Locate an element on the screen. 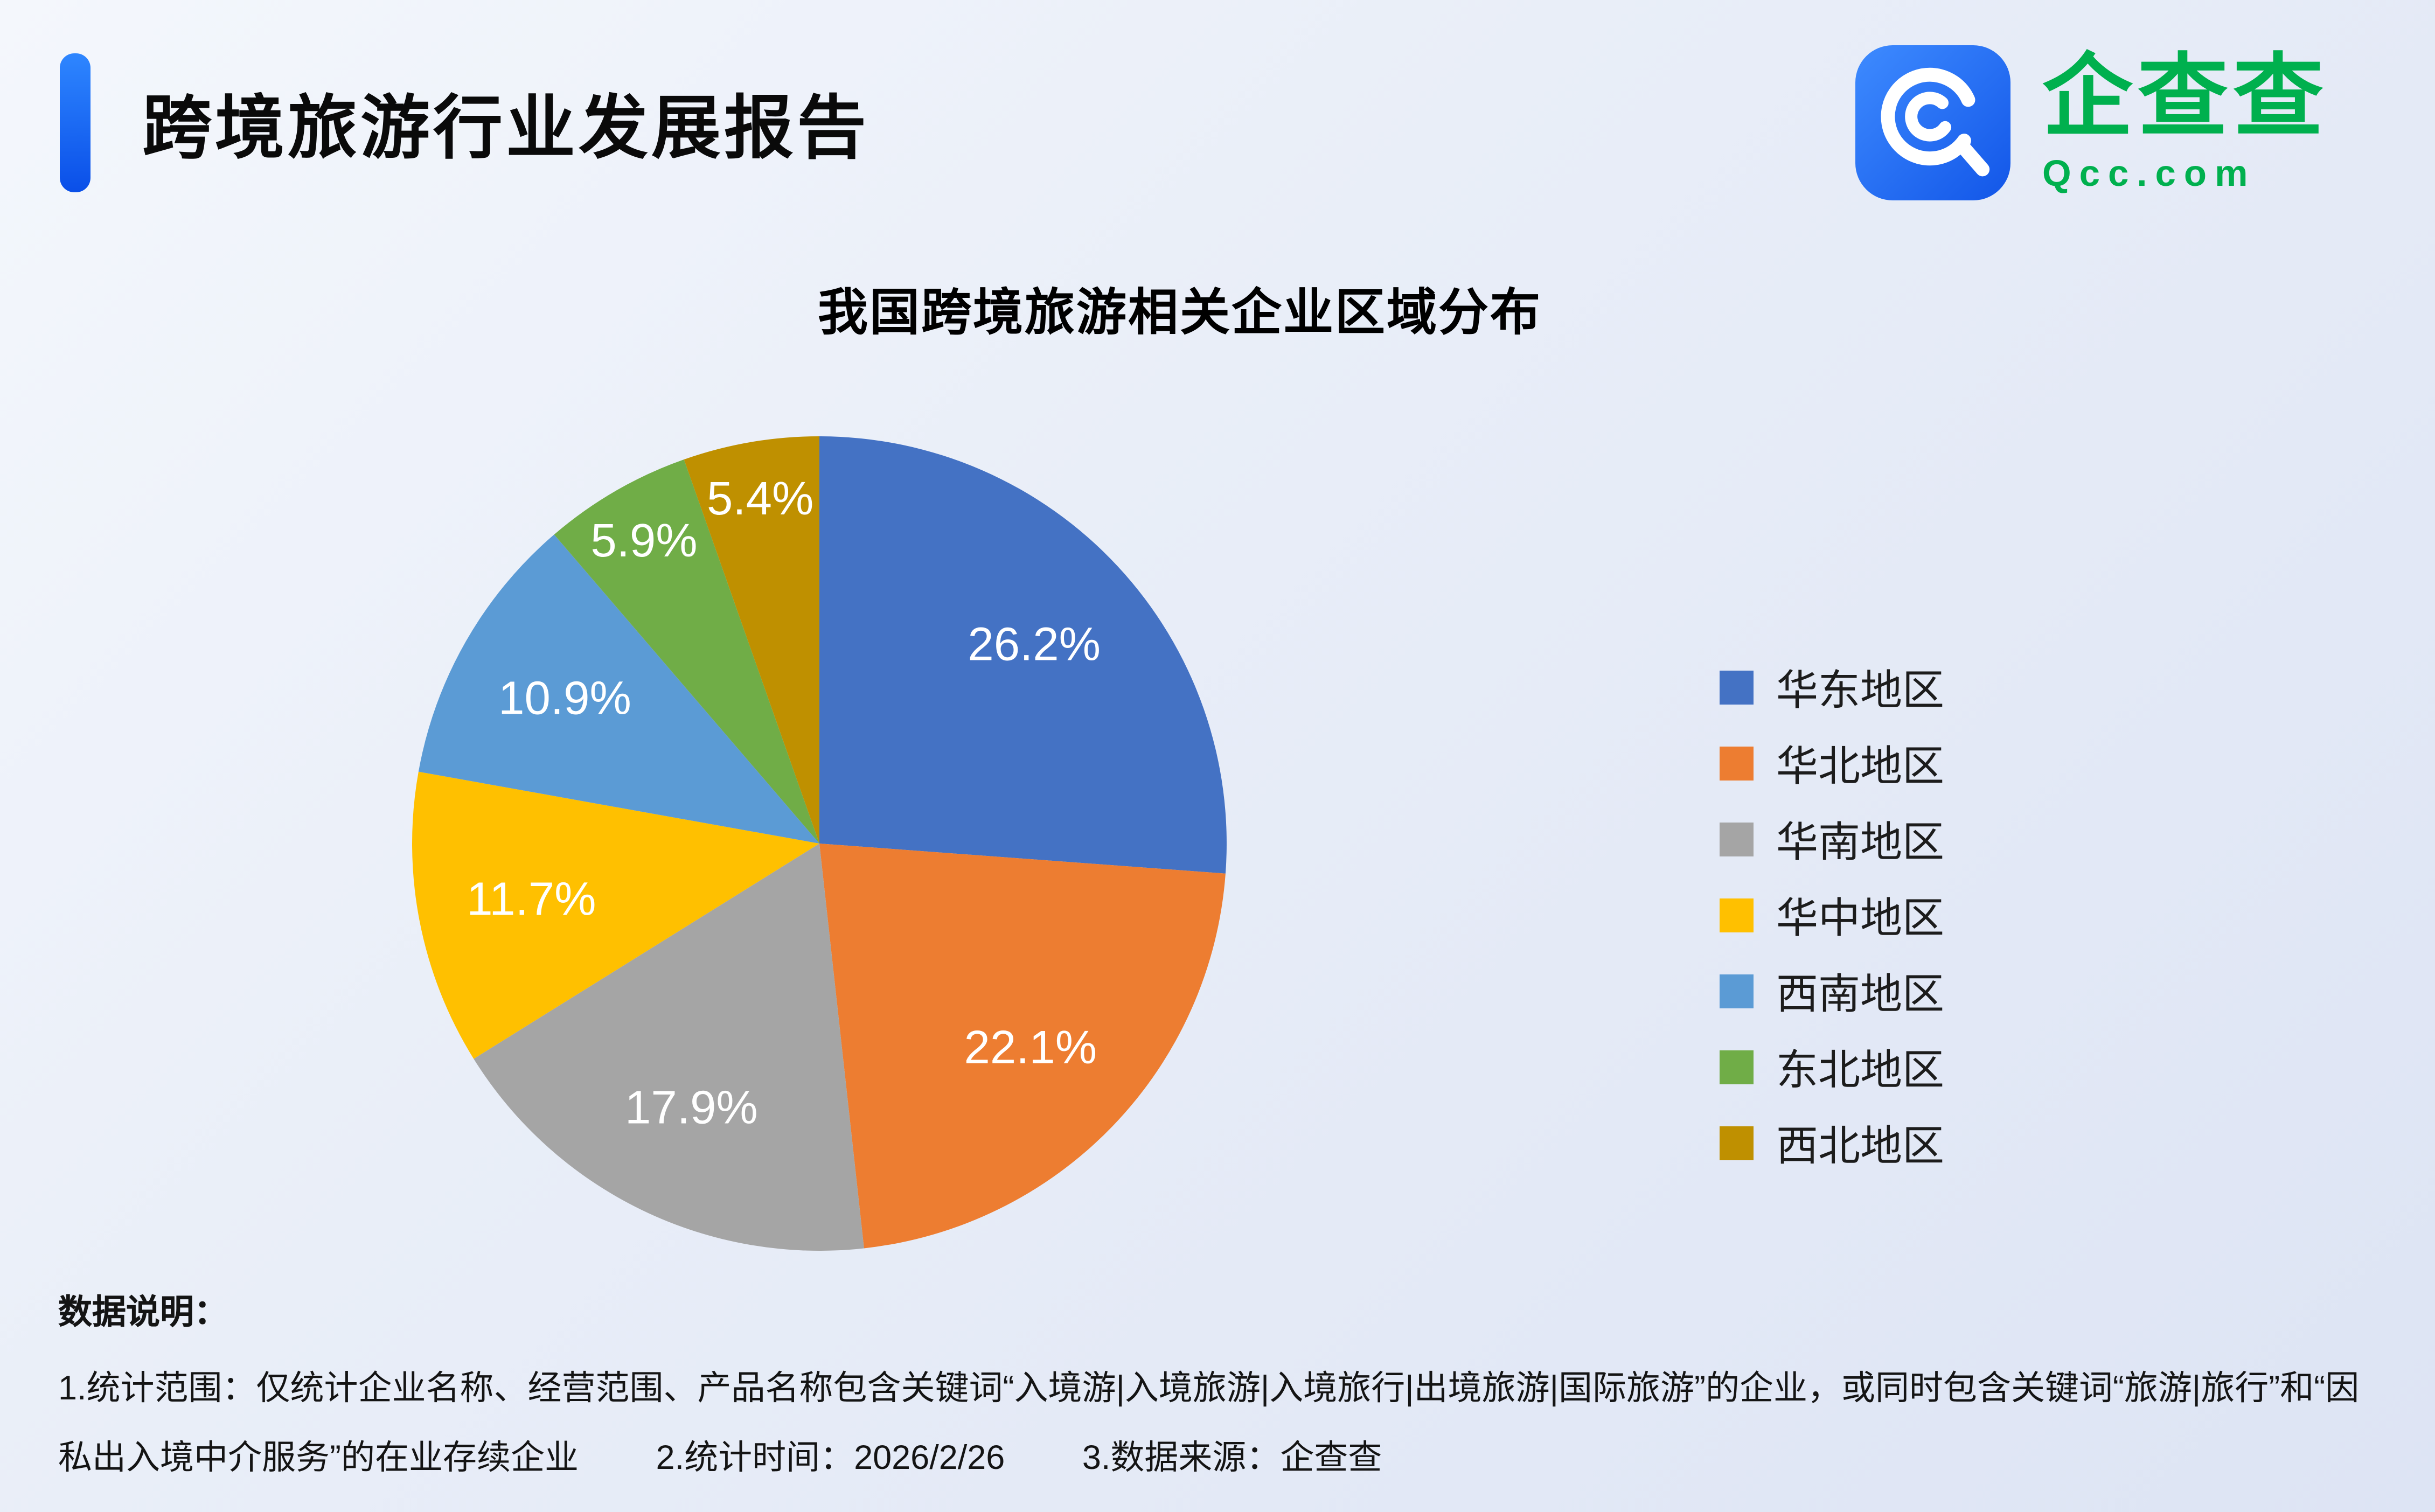 Image resolution: width=2435 pixels, height=1512 pixels. qcc-logo-text: 企查查 Qcc.com is located at coordinates (2185, 120).